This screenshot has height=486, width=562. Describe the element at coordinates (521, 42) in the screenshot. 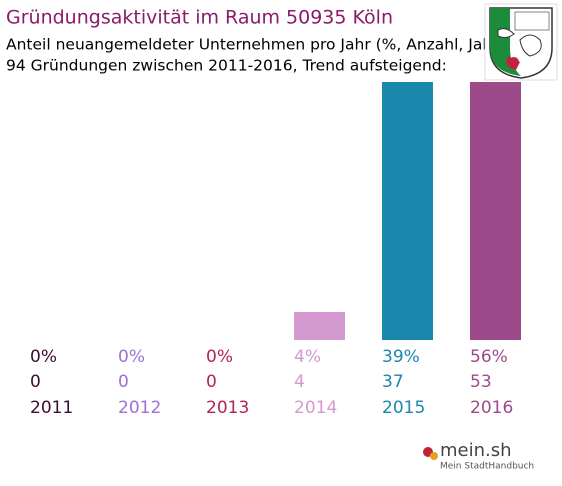

I see `coat-of-arms` at that location.